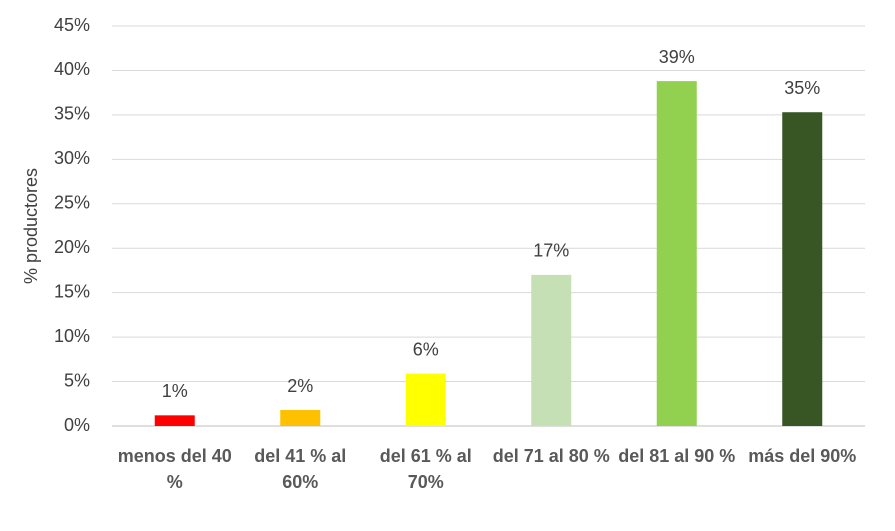 This screenshot has height=531, width=895. Describe the element at coordinates (174, 469) in the screenshot. I see `x-tick-label: menos del 40 %` at that location.